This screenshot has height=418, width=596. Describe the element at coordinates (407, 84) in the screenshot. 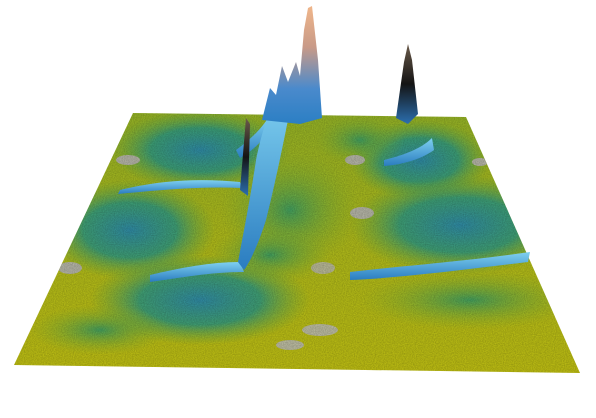

I see `peak-right` at that location.